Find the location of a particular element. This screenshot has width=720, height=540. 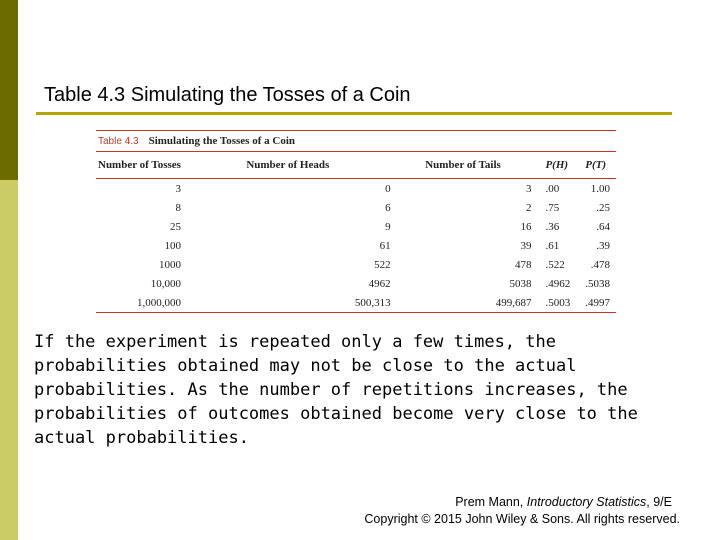

cell-p-heads: .61 is located at coordinates (552, 245).